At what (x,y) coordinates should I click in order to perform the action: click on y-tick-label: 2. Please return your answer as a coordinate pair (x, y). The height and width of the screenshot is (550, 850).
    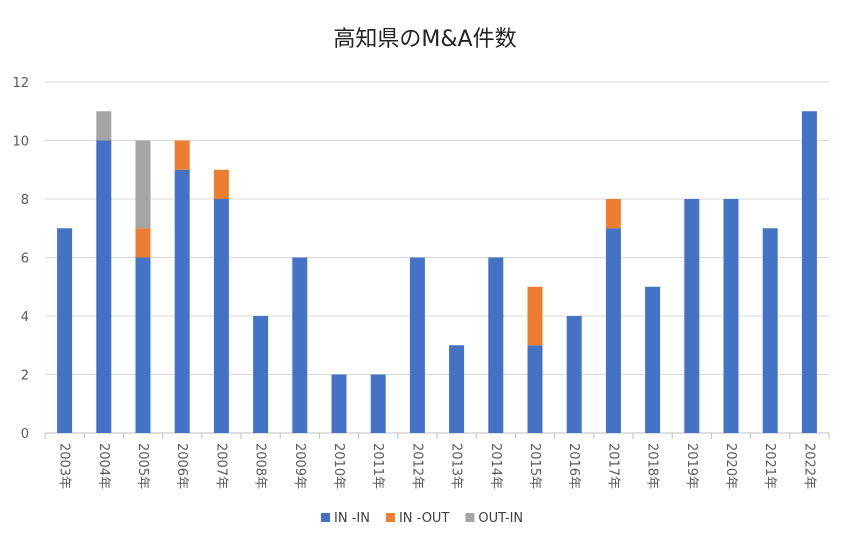
    Looking at the image, I should click on (25, 376).